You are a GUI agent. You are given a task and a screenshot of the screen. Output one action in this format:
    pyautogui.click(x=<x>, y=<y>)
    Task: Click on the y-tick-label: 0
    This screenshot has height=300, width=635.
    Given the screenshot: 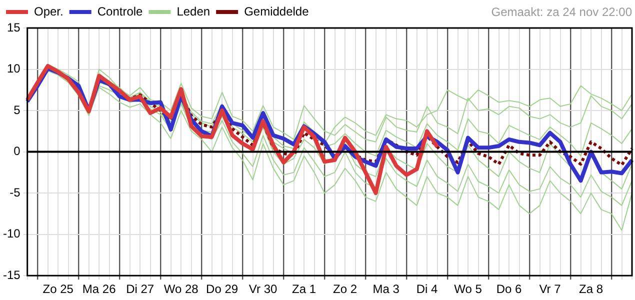 What is the action you would take?
    pyautogui.click(x=17, y=151)
    